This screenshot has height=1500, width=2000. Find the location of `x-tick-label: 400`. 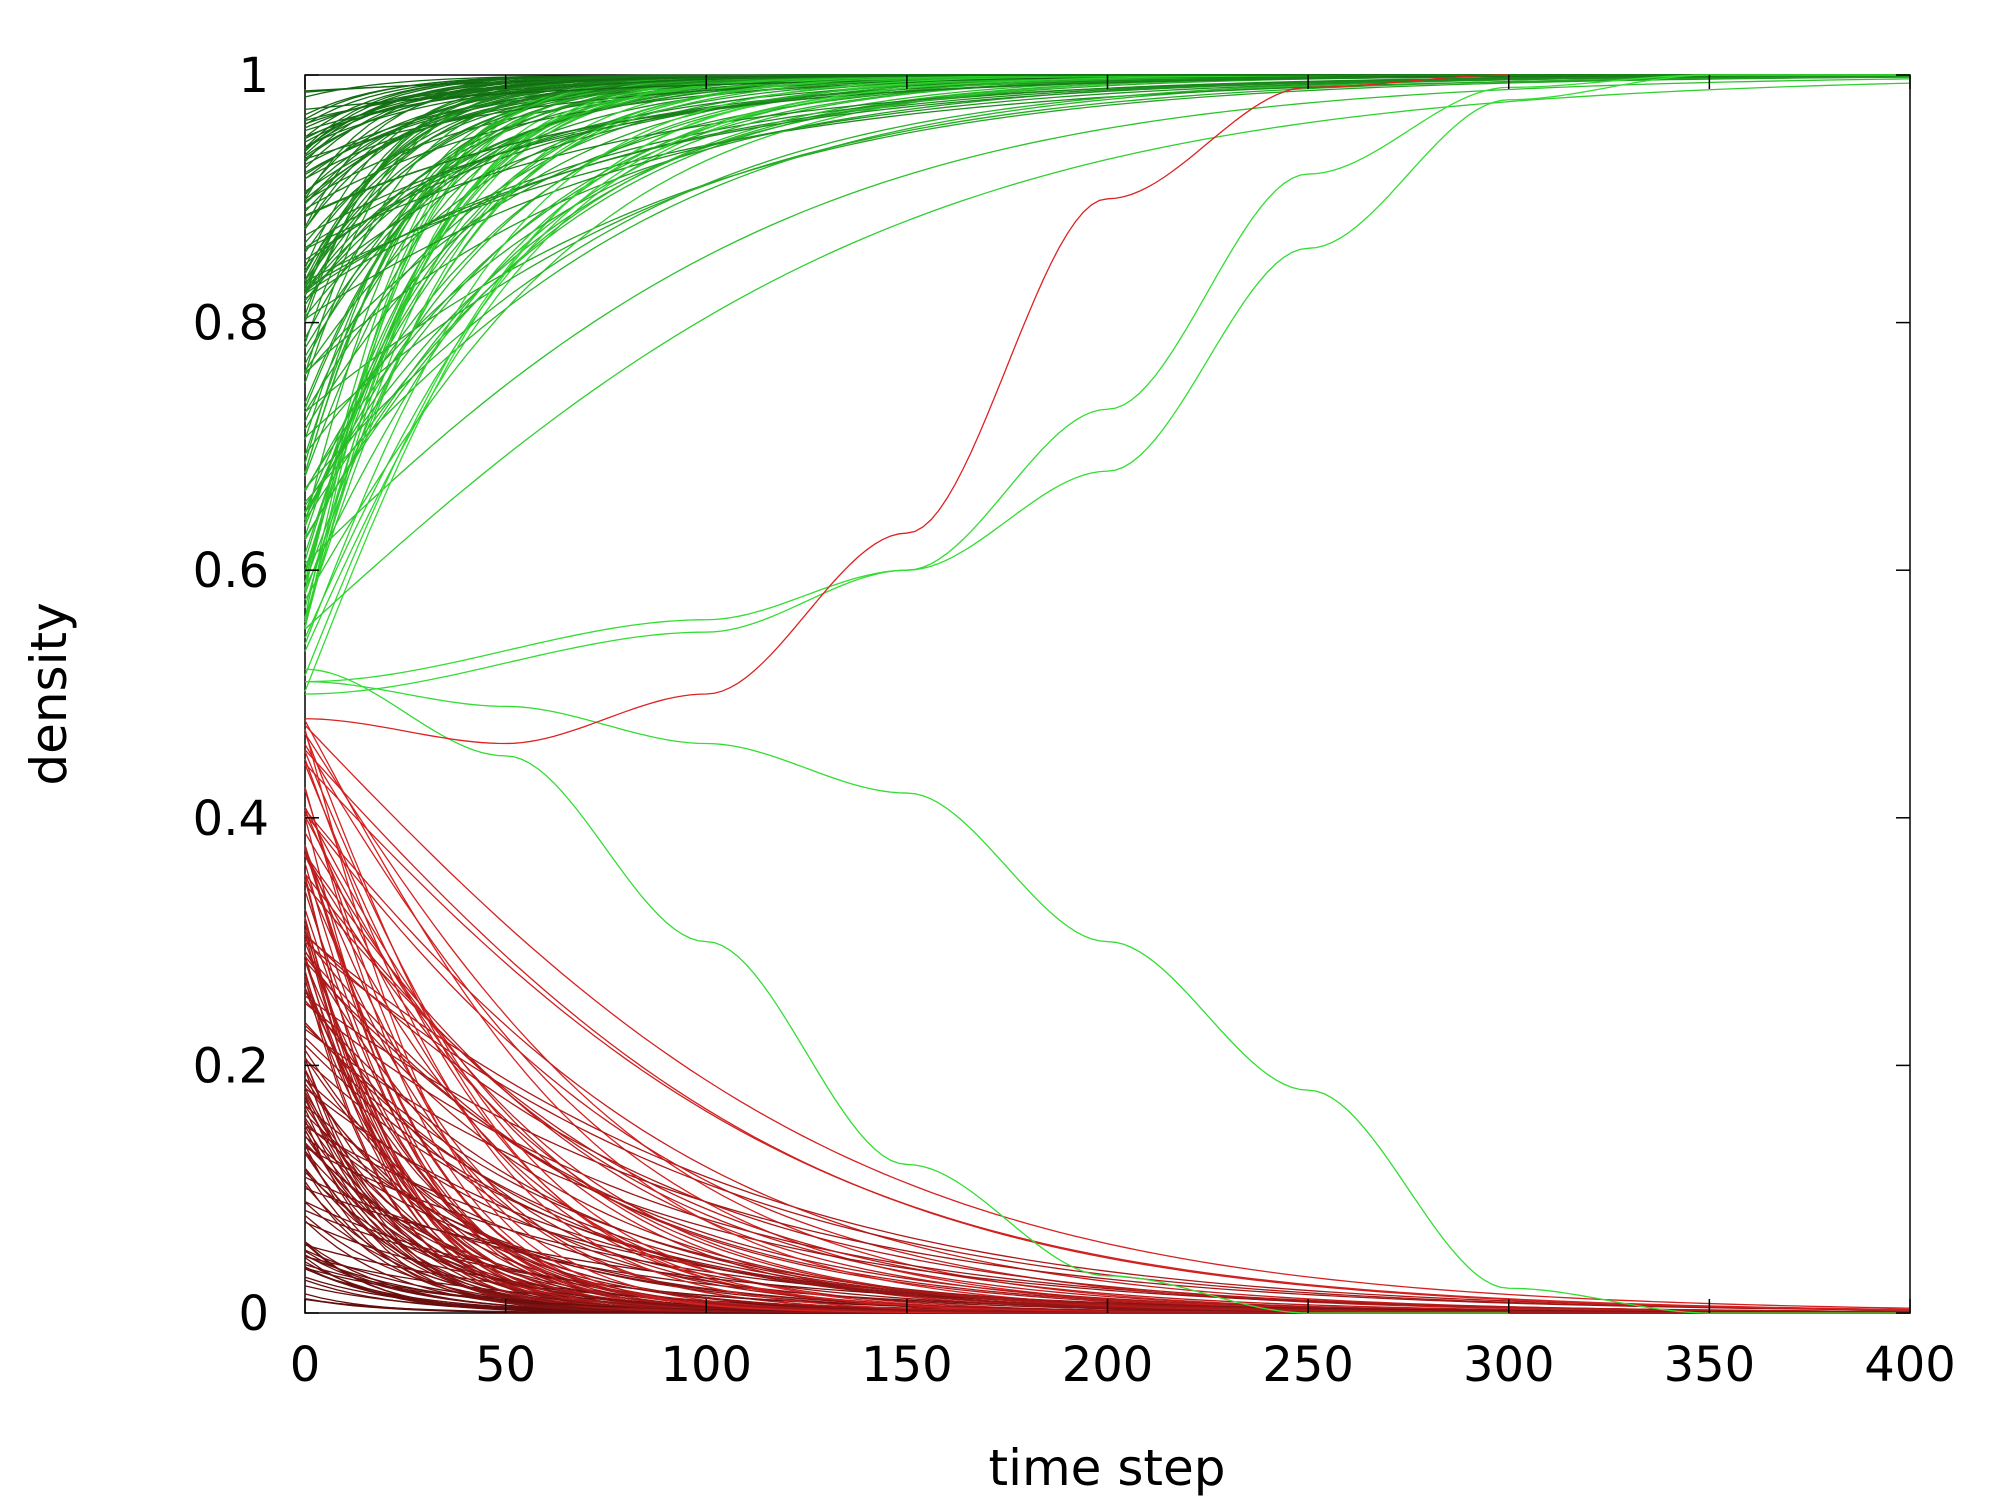

x-tick-label: 400 is located at coordinates (1910, 1365).